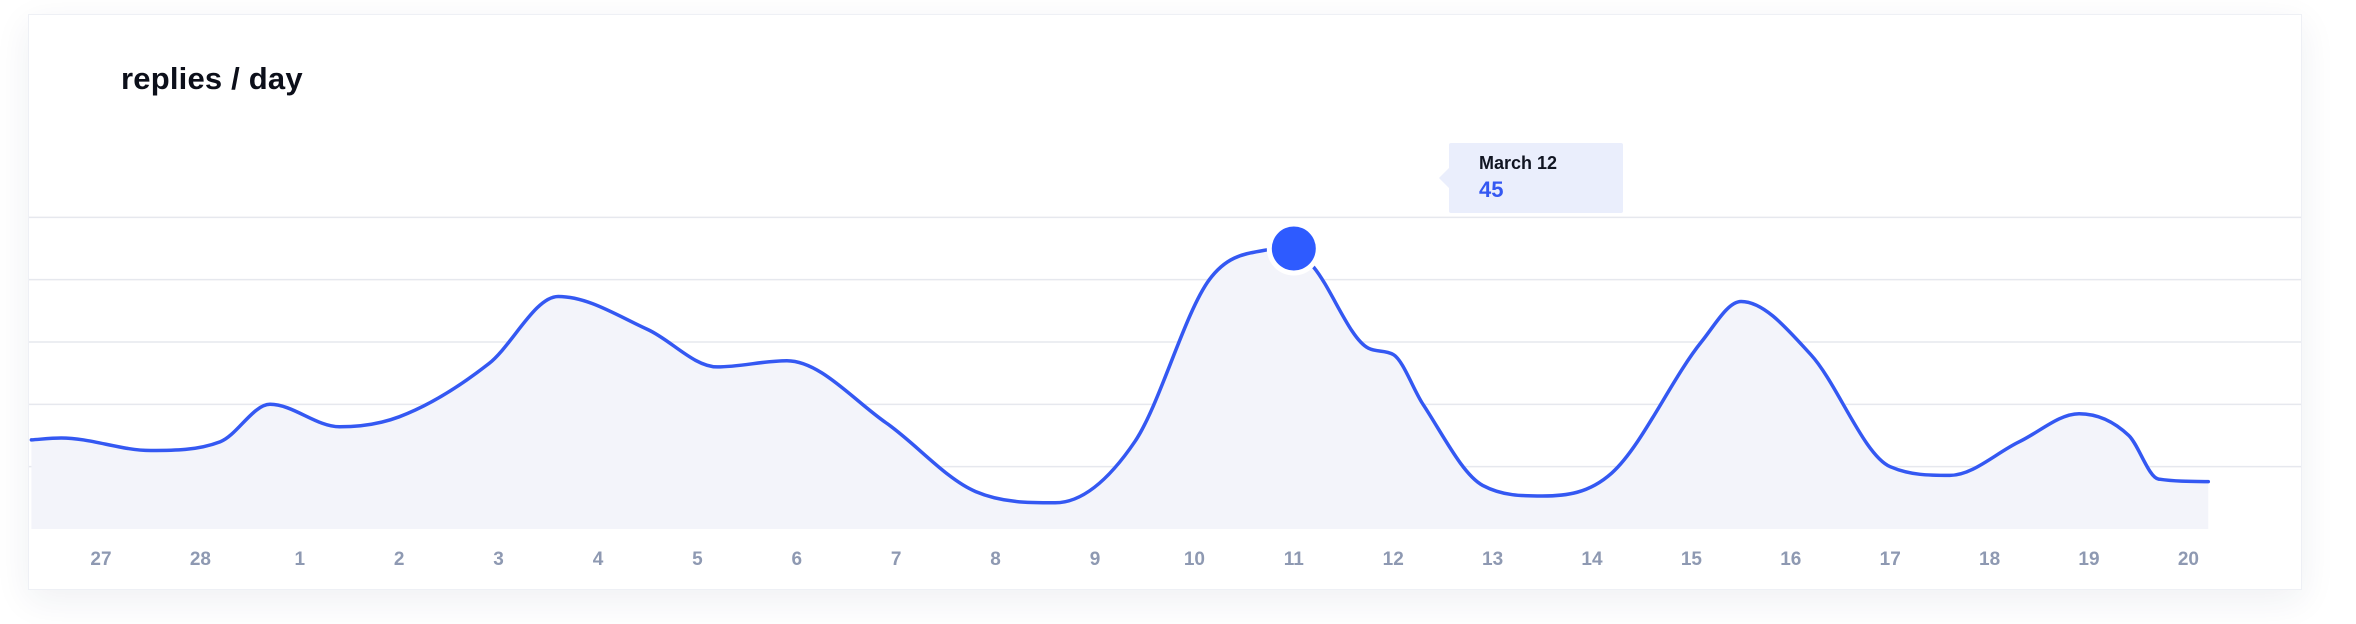 Image resolution: width=2356 pixels, height=624 pixels. Describe the element at coordinates (100, 559) in the screenshot. I see `x-tick-label: 27` at that location.